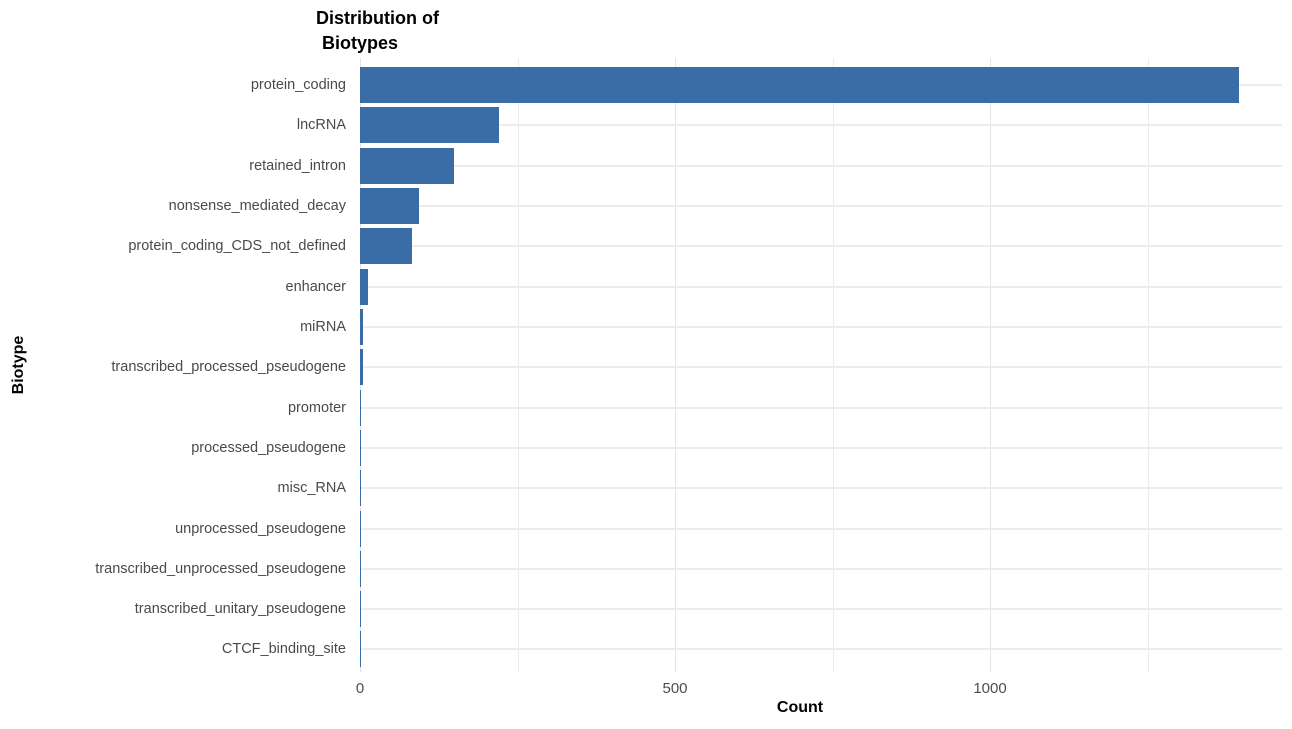 This screenshot has height=729, width=1292. Describe the element at coordinates (799, 85) in the screenshot. I see `bar-protein_coding` at that location.